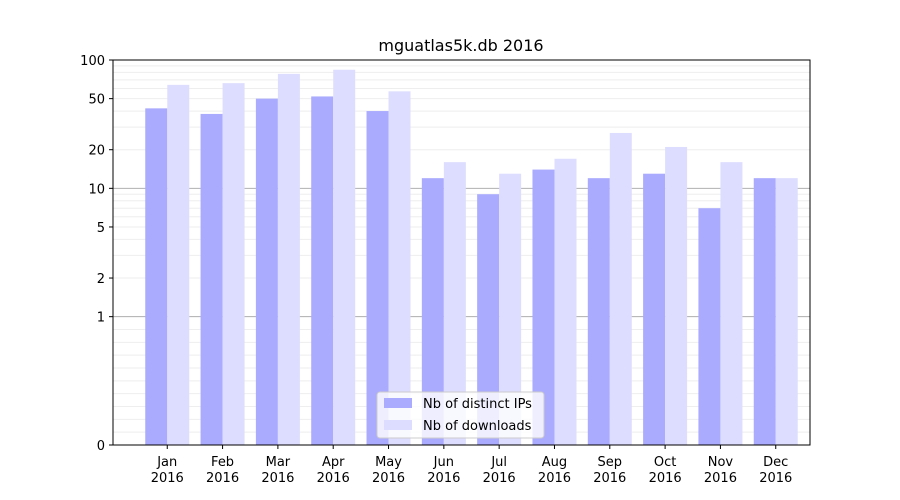 This screenshot has width=900, height=500. What do you see at coordinates (764, 311) in the screenshot?
I see `bar-distinct-ips-dec` at bounding box center [764, 311].